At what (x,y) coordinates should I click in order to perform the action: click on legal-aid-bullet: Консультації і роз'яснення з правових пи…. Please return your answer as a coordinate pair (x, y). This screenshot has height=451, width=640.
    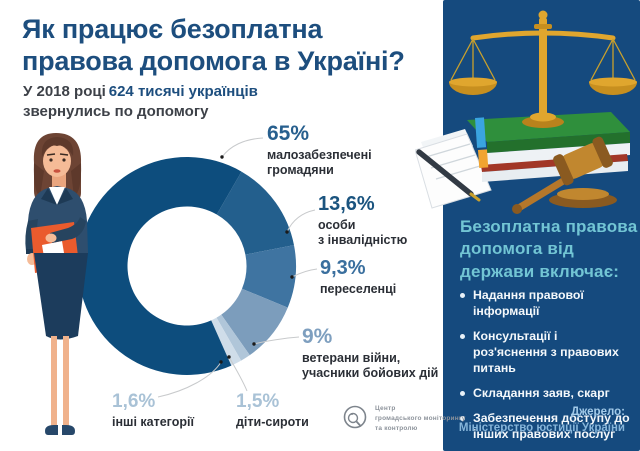
    Looking at the image, I should click on (546, 353).